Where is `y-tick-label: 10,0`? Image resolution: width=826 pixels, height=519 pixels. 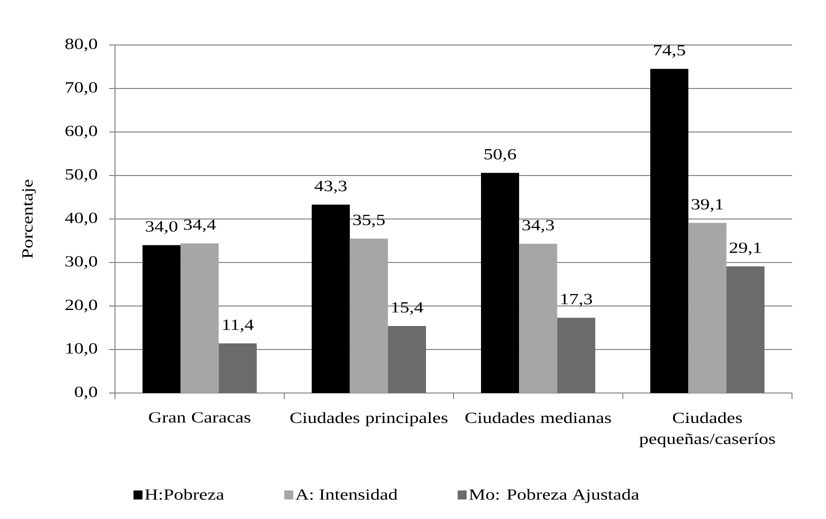
y-tick-label: 10,0 is located at coordinates (82, 349).